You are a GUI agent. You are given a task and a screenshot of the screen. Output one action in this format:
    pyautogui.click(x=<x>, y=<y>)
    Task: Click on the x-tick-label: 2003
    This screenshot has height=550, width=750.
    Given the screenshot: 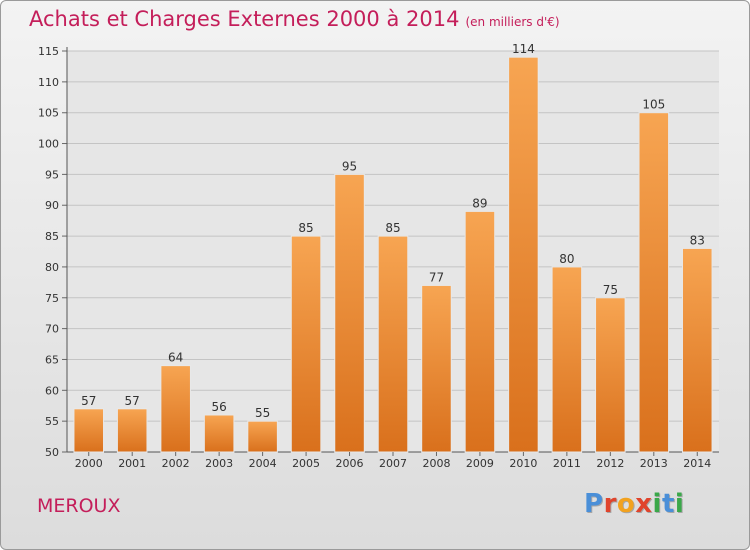 What is the action you would take?
    pyautogui.click(x=219, y=463)
    